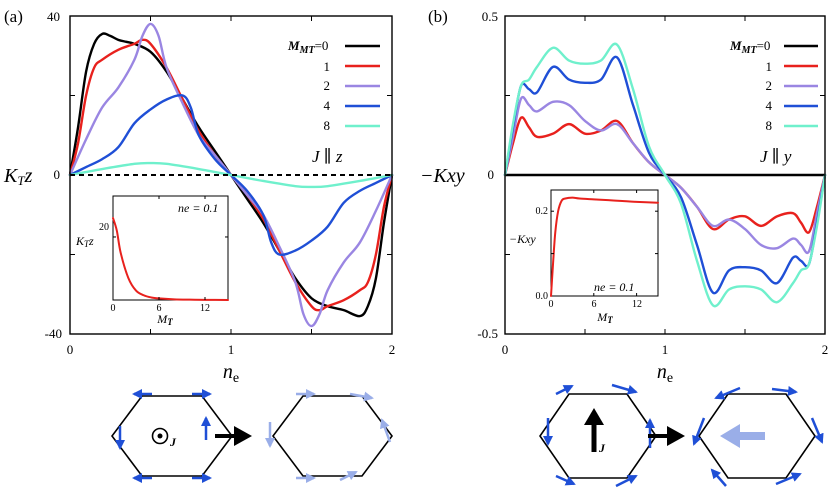 The image size is (830, 489). What do you see at coordinates (769, 66) in the screenshot?
I see `b-legend-label-1: 1` at bounding box center [769, 66].